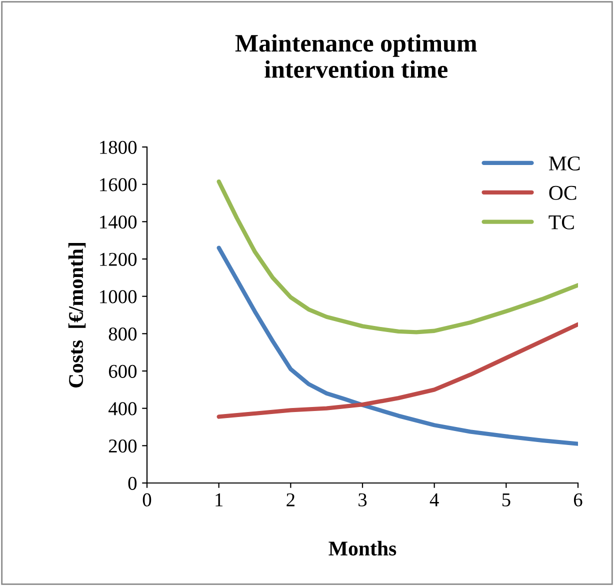 The width and height of the screenshot is (614, 586). What do you see at coordinates (219, 499) in the screenshot?
I see `x-tick-label: 1` at bounding box center [219, 499].